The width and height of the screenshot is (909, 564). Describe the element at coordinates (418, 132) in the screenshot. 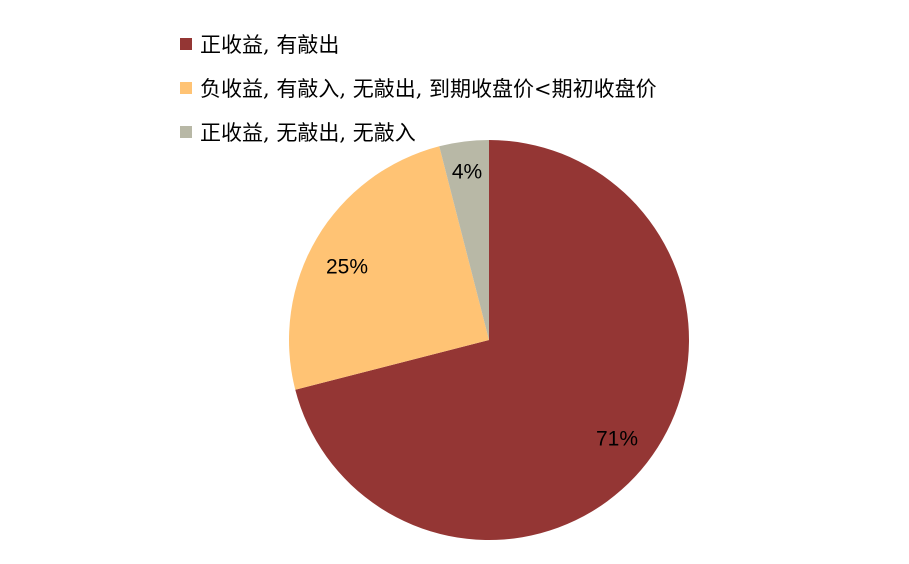

I see `legend-item: 正收益, 无敲出, 无敲入` at that location.